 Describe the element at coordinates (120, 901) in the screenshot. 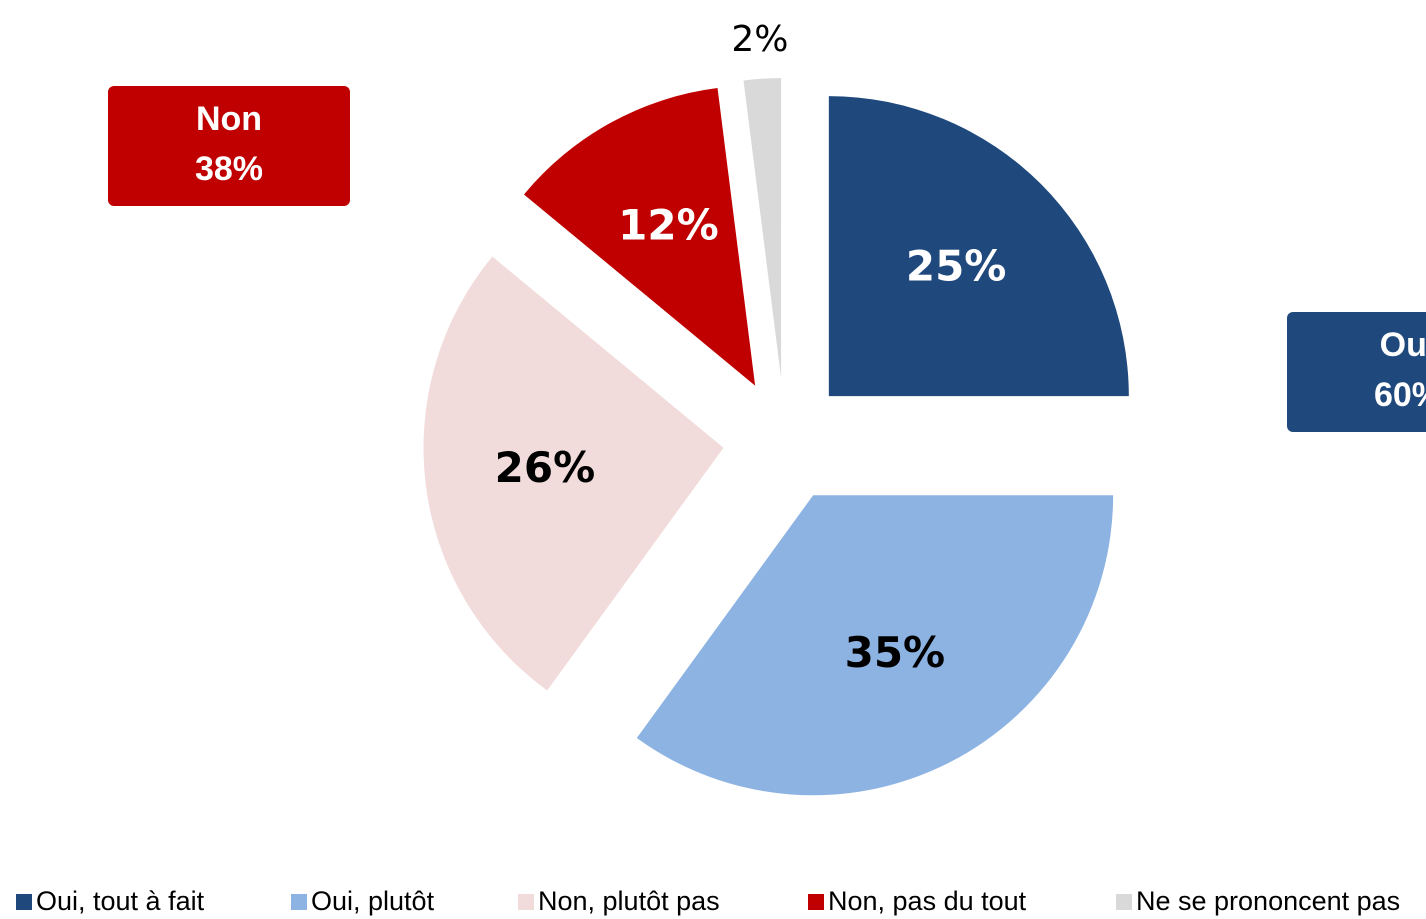

I see `legend-label: Oui, tout à fait` at that location.